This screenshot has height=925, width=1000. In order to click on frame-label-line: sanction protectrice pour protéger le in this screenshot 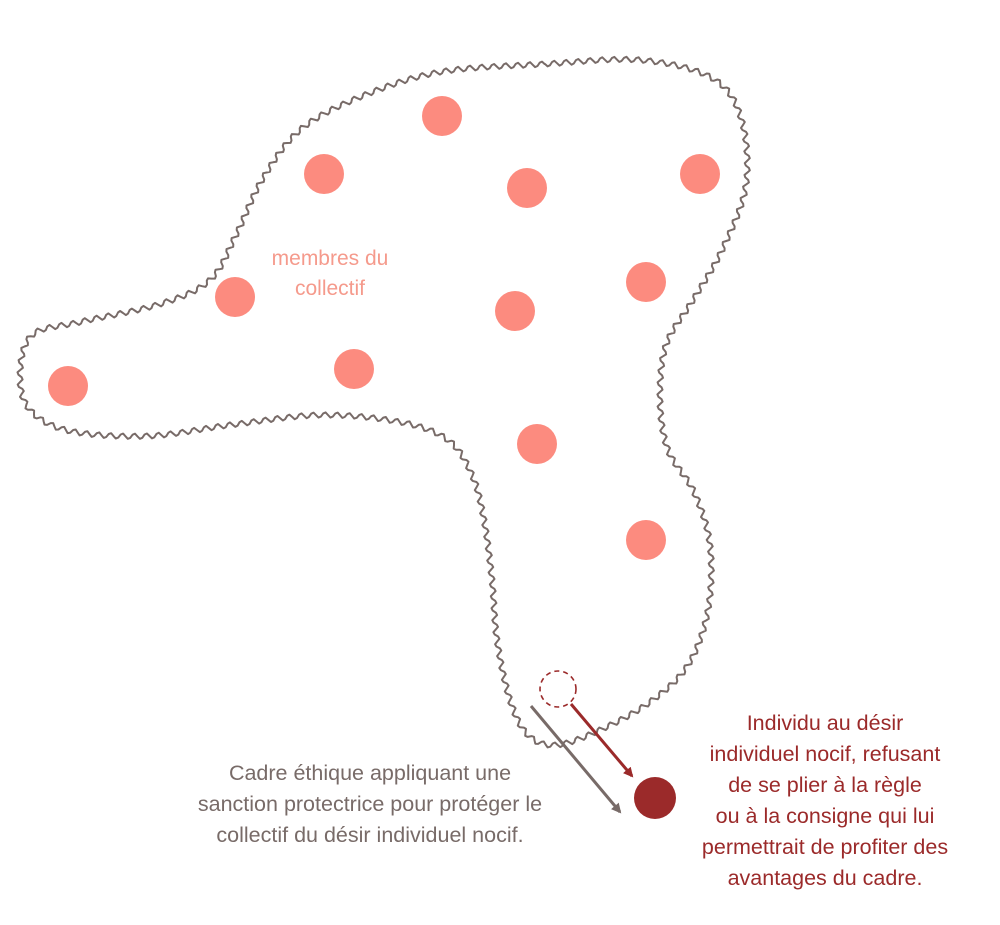, I will do `click(370, 804)`.